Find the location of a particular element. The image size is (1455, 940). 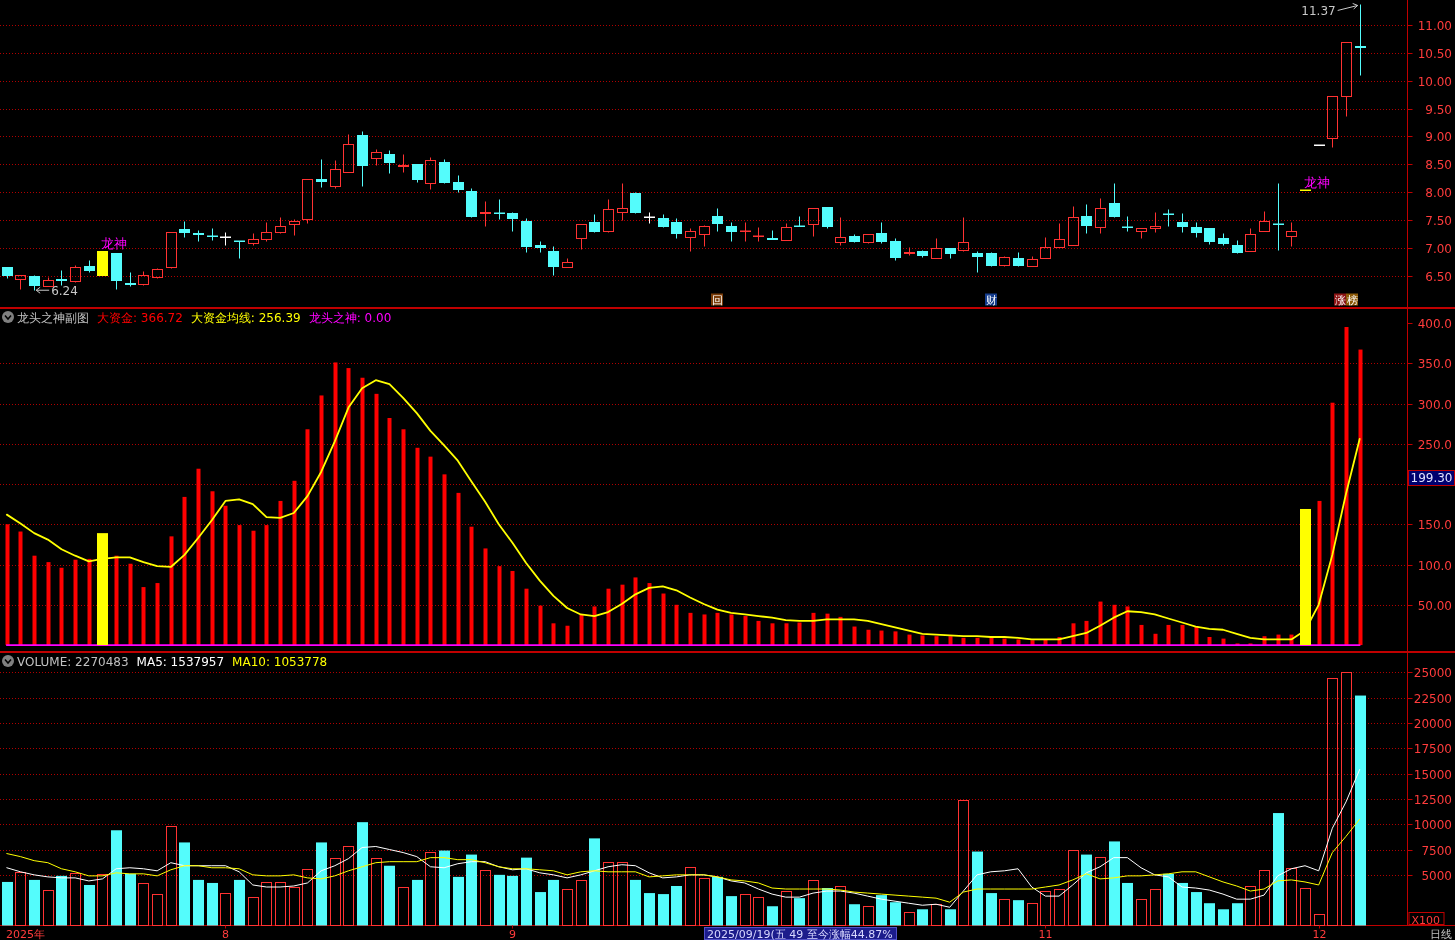

y-tick-label: 50.00 is located at coordinates (1434, 606).